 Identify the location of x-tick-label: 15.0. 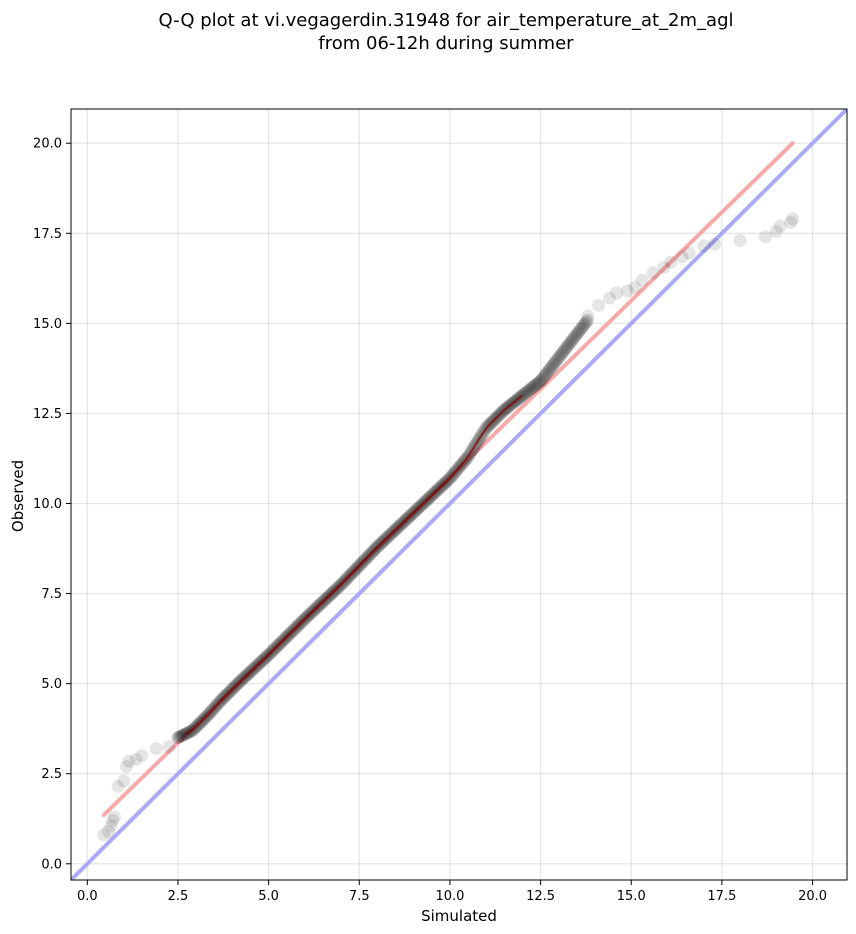
(631, 896).